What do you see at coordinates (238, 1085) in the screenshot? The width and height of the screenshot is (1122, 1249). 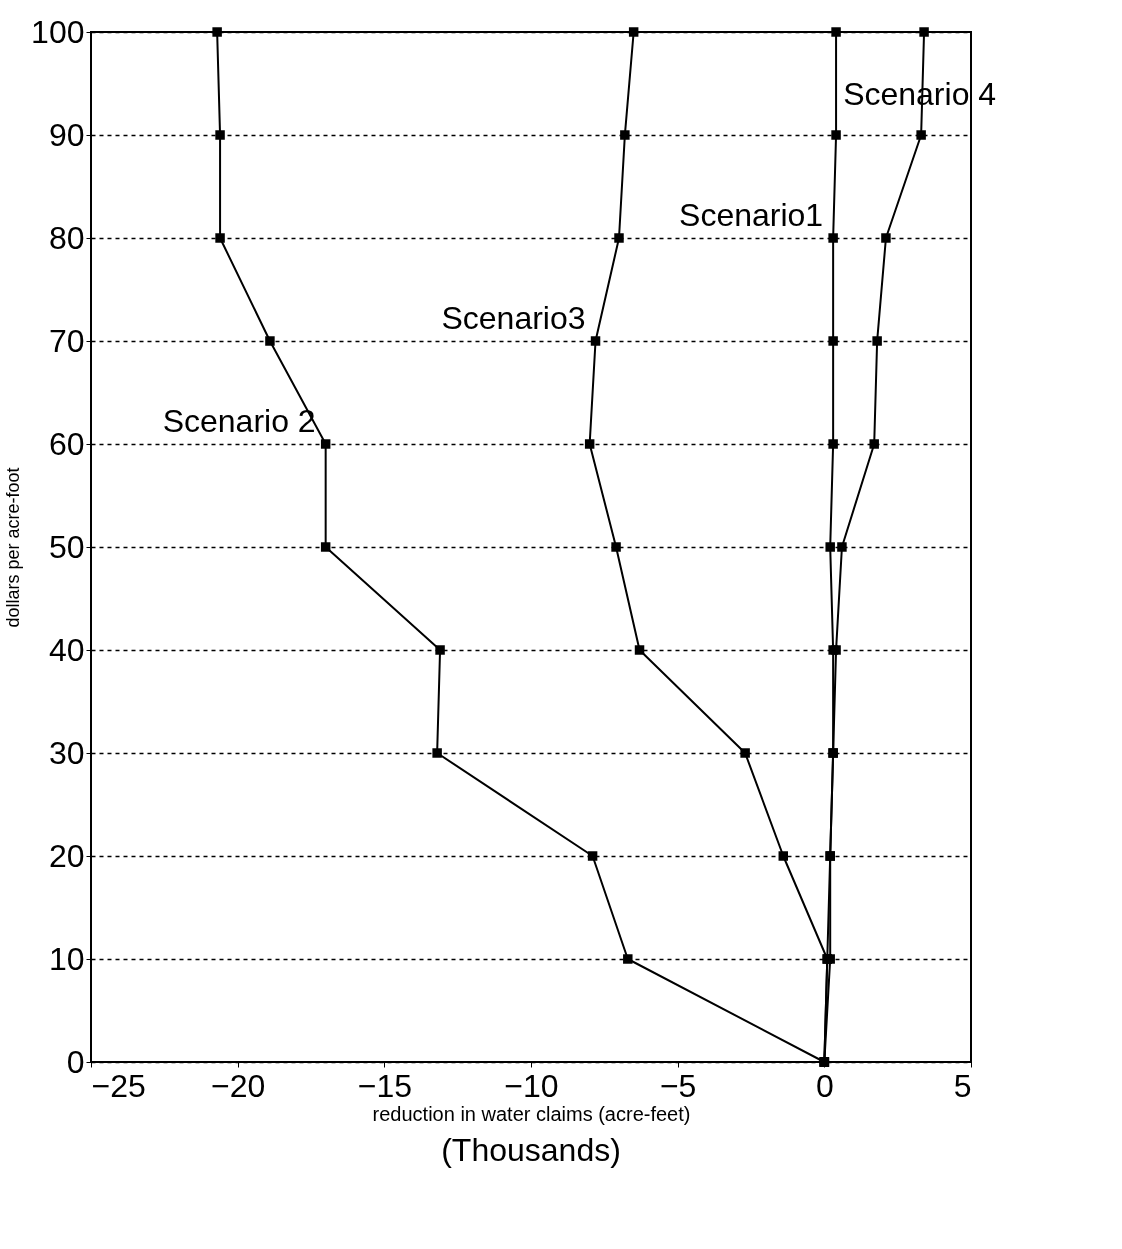 I see `x-tick-label: −20` at bounding box center [238, 1085].